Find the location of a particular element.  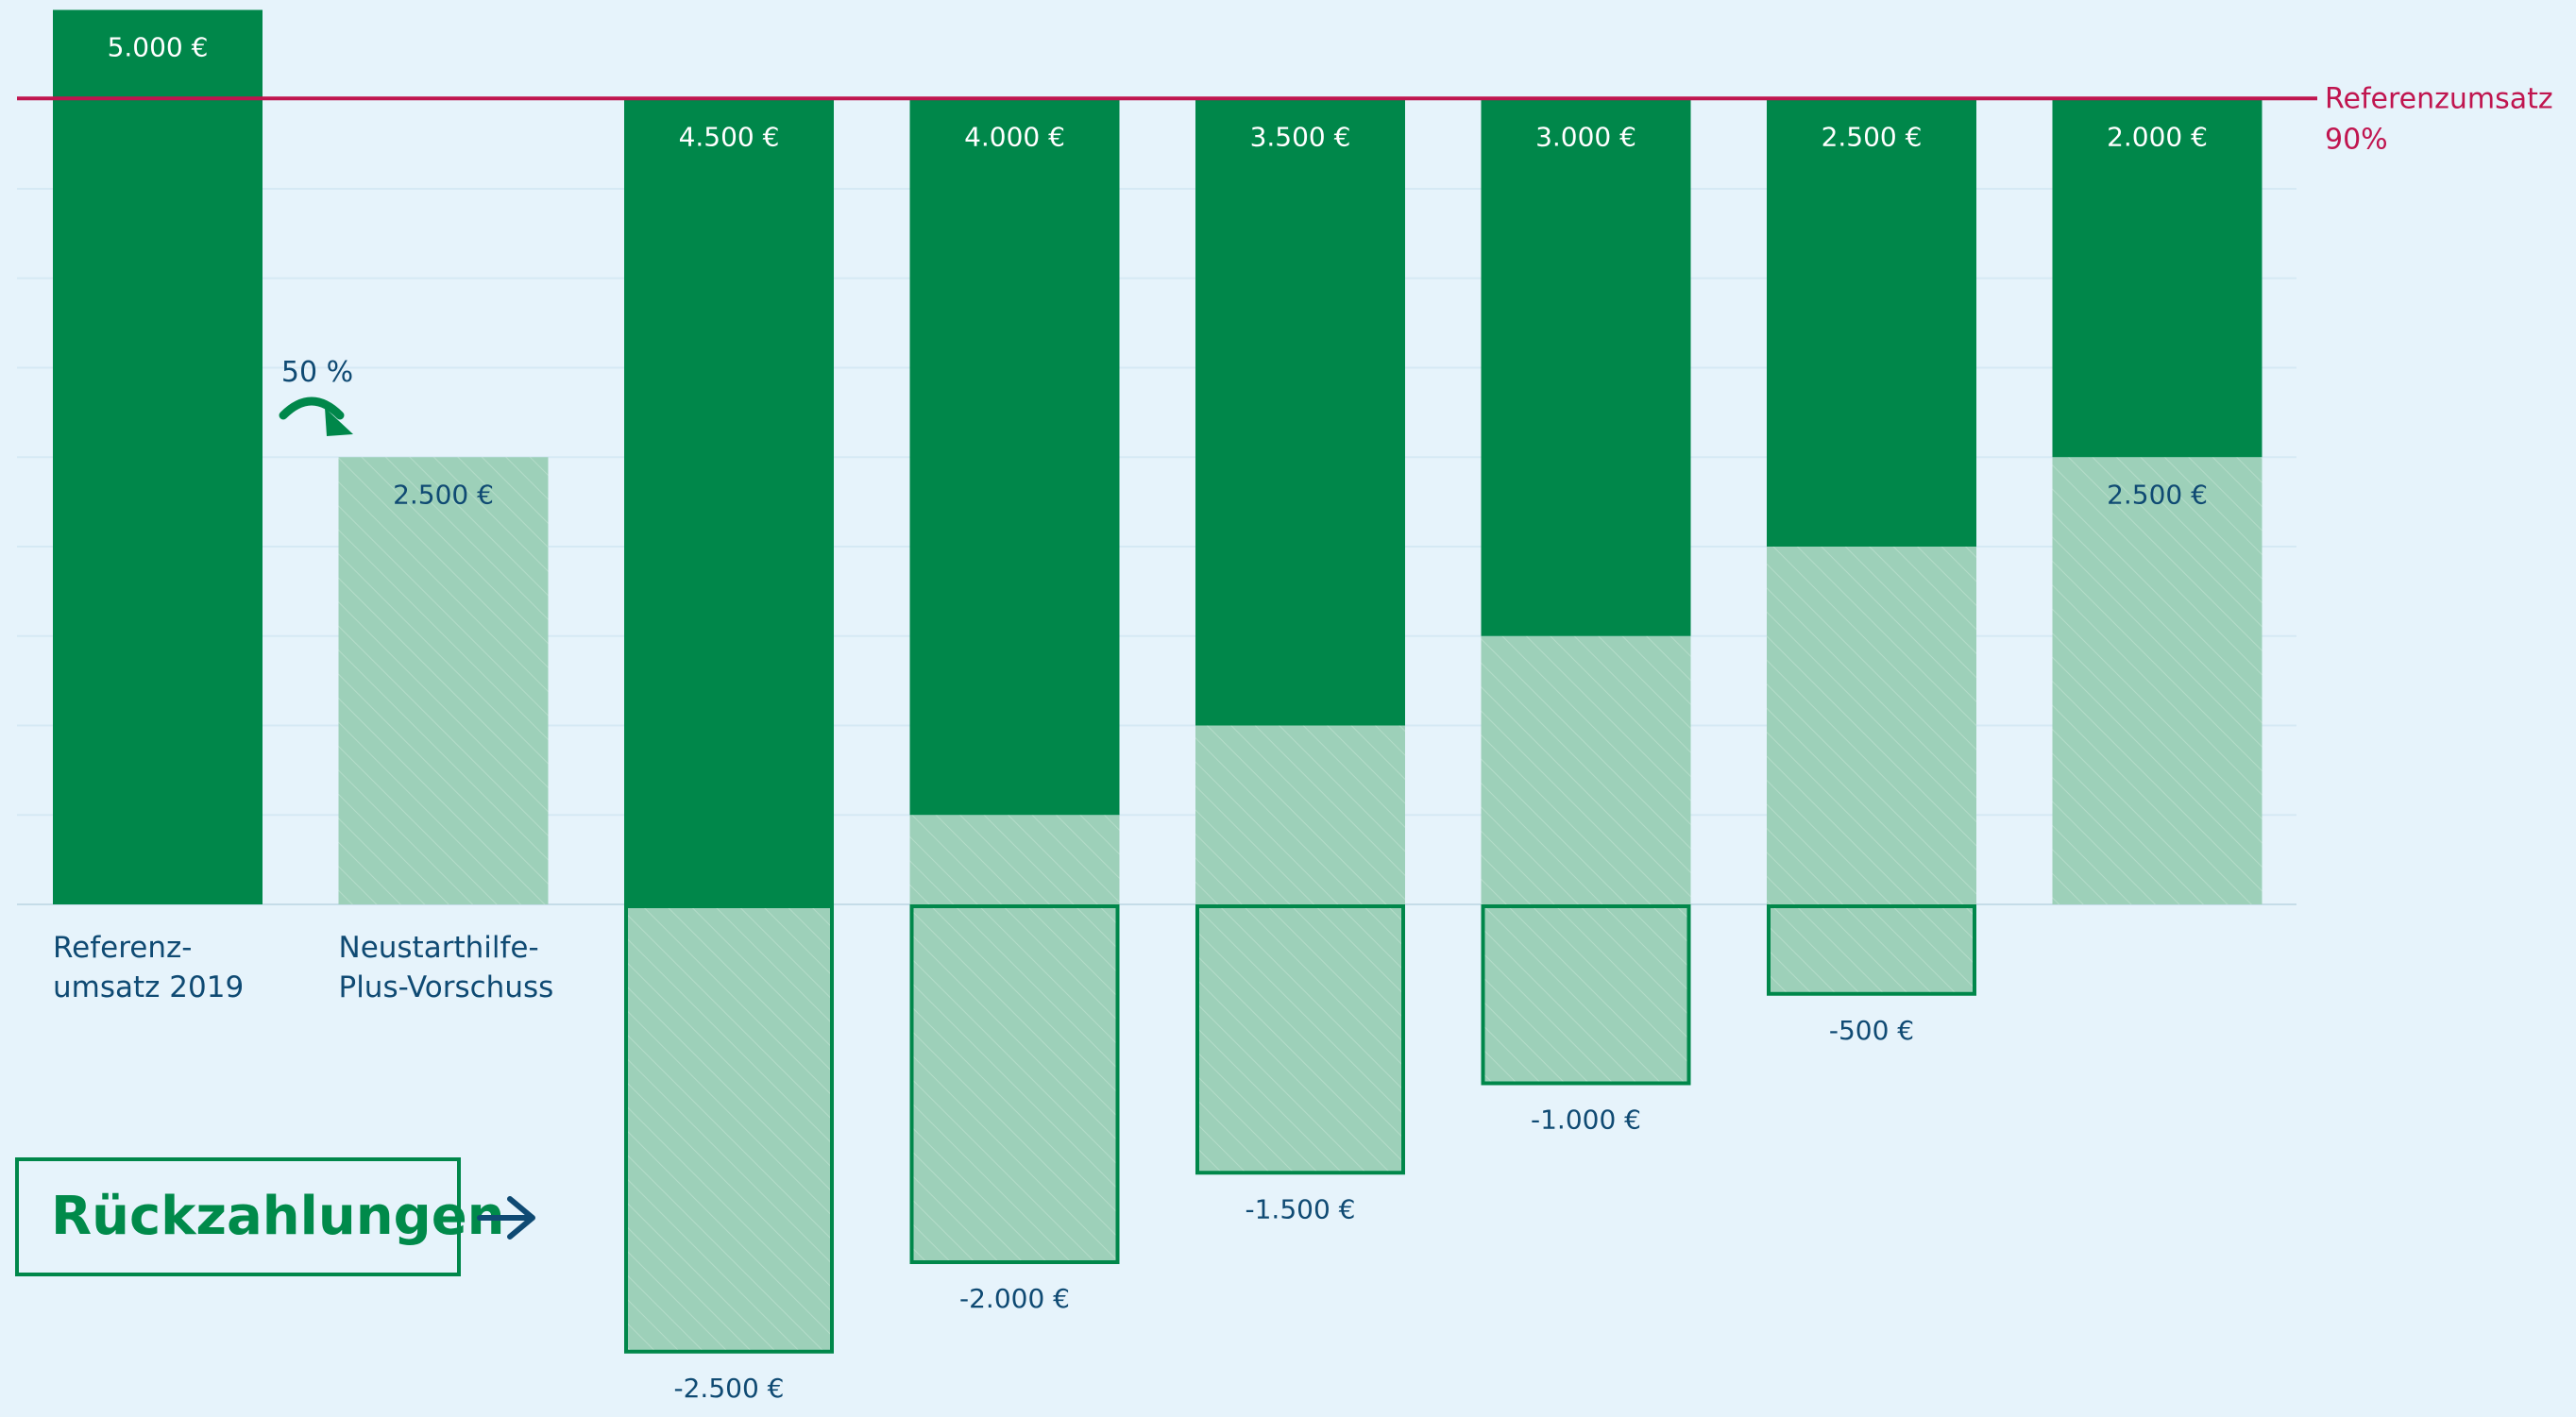

repayment-title: Rückzahlungen is located at coordinates (278, 1216).